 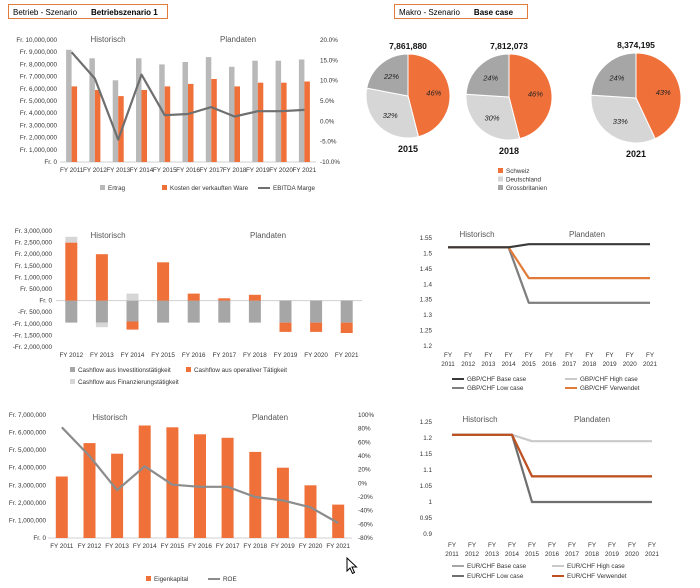 I want to click on eur-y-tick: 1.2, so click(x=427, y=438).